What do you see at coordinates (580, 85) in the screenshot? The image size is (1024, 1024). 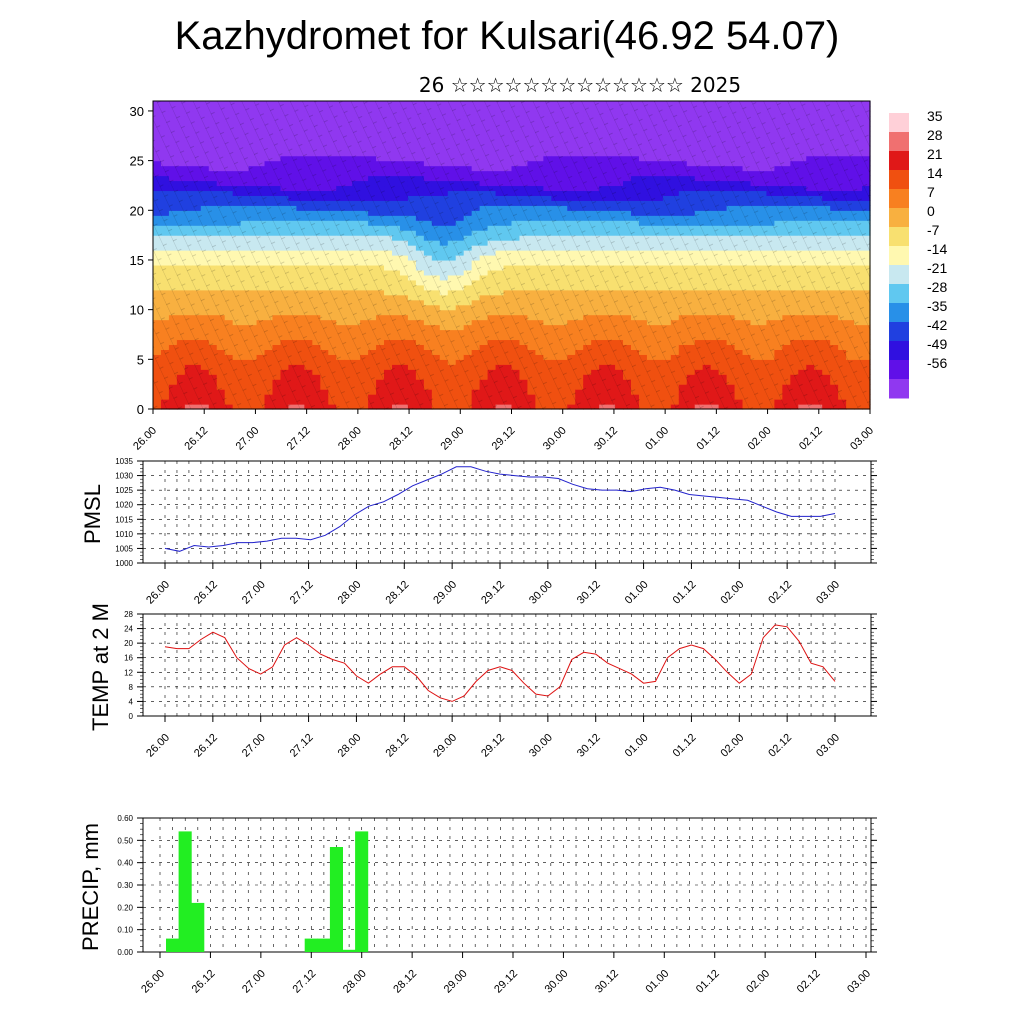 I see `chart-subtitle: 26 ☆☆☆☆☆☆☆☆☆☆☆☆☆ 2025` at bounding box center [580, 85].